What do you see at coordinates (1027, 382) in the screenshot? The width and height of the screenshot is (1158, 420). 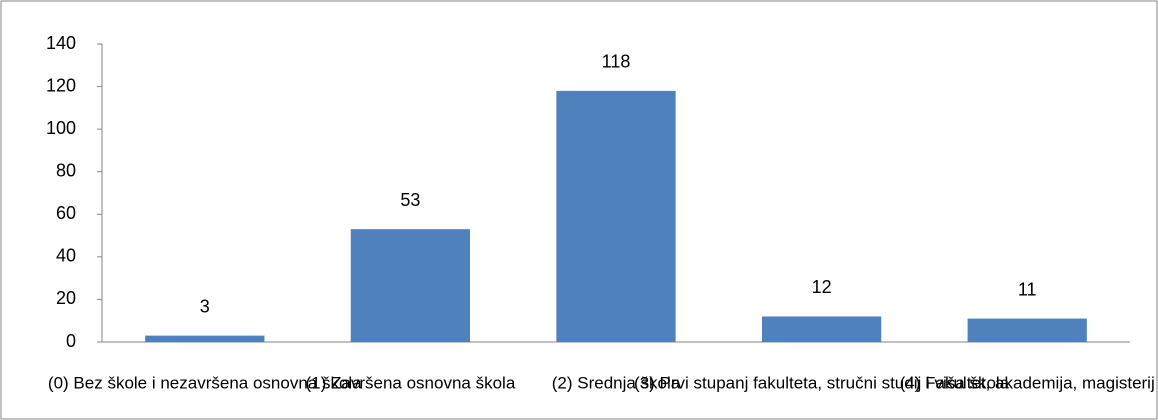 I see `x-tick-label: (4) Fakultet, akademija, magisterij` at bounding box center [1027, 382].